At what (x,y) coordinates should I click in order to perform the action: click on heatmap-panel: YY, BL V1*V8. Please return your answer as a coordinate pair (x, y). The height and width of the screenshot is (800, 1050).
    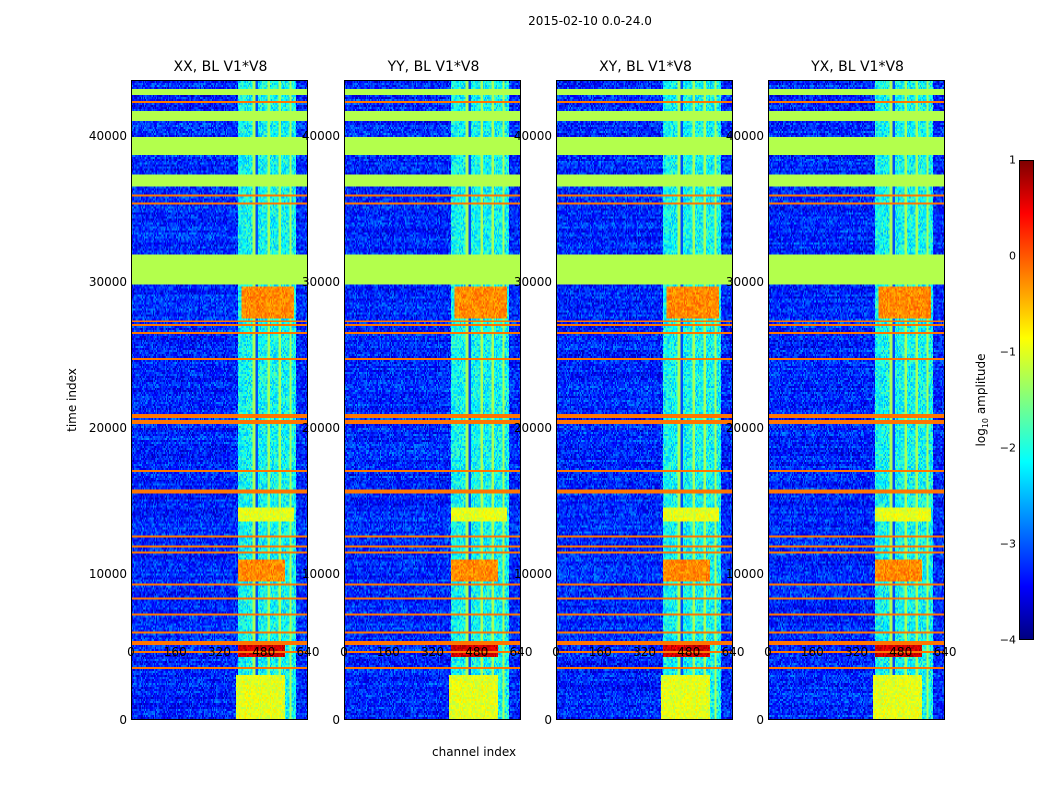
    Looking at the image, I should click on (432, 389).